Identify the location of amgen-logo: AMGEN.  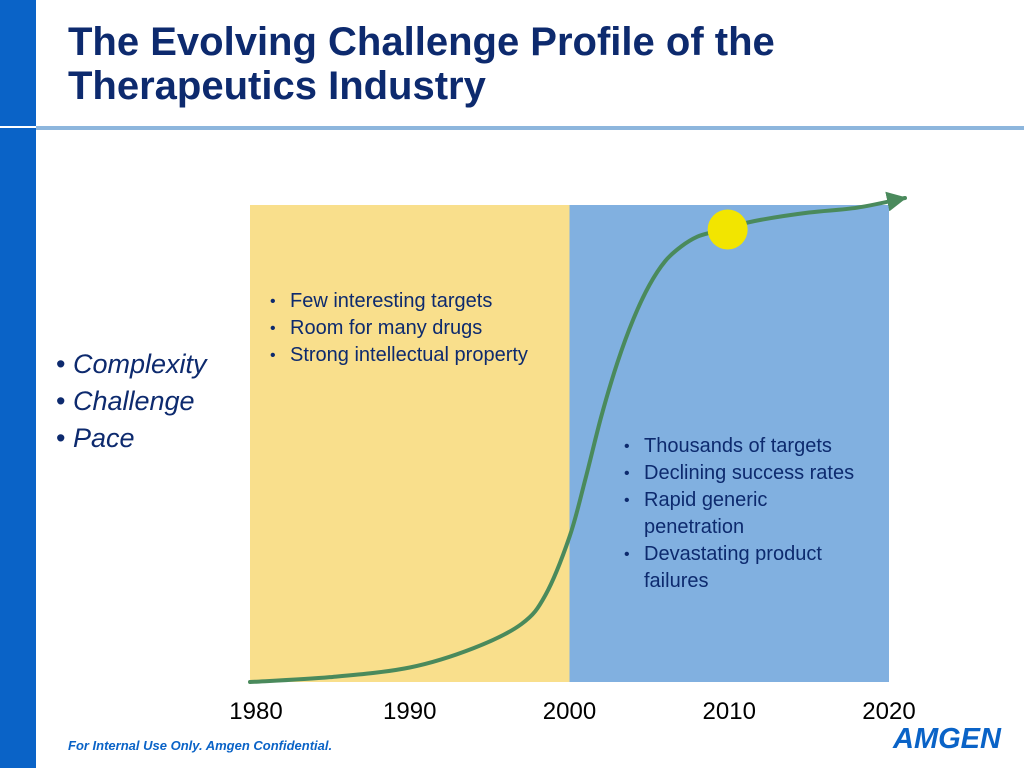
(947, 738).